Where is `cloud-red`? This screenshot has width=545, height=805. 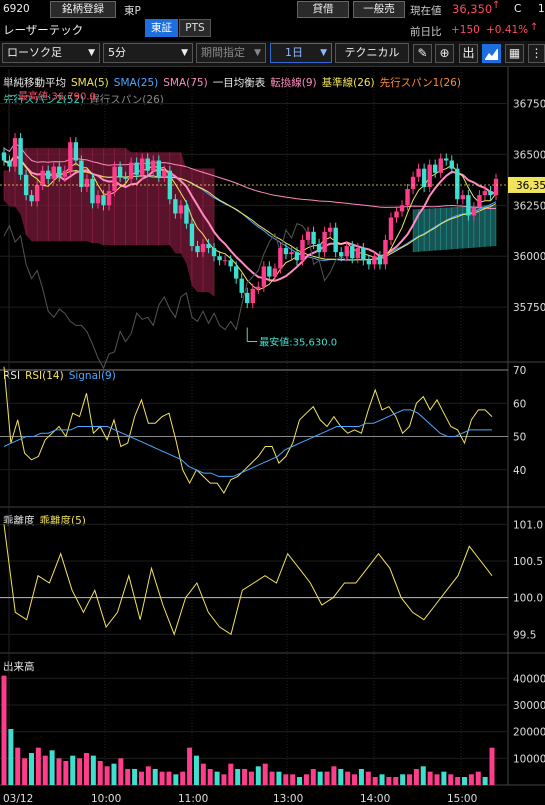
cloud-red is located at coordinates (109, 222).